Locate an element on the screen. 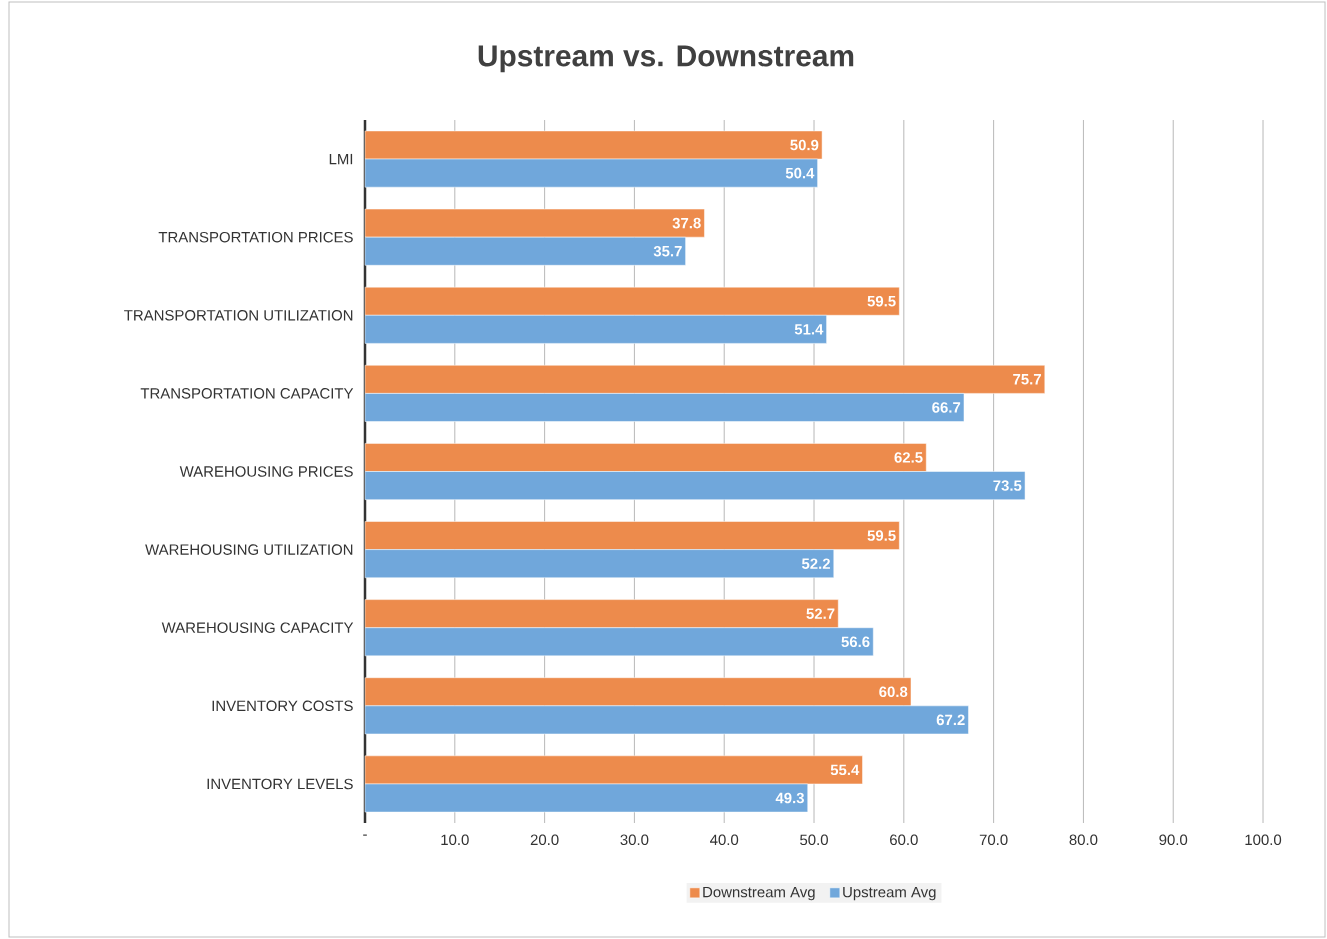 Image resolution: width=1327 pixels, height=939 pixels. y-tick-label: TRANSPORTATION PRICES is located at coordinates (255, 237).